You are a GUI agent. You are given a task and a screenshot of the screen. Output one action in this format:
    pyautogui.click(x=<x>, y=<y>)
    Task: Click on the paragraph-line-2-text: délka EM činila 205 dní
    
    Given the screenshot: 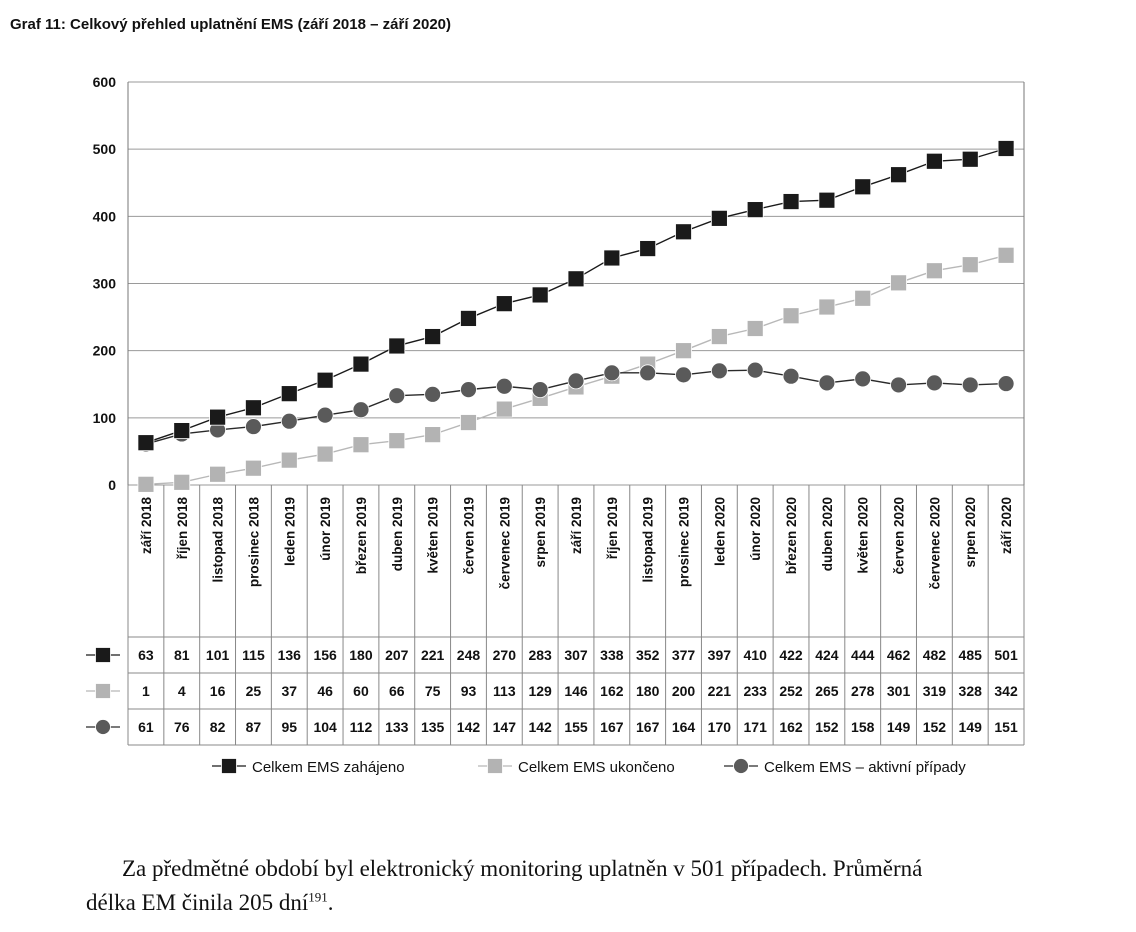 What is the action you would take?
    pyautogui.click(x=197, y=902)
    